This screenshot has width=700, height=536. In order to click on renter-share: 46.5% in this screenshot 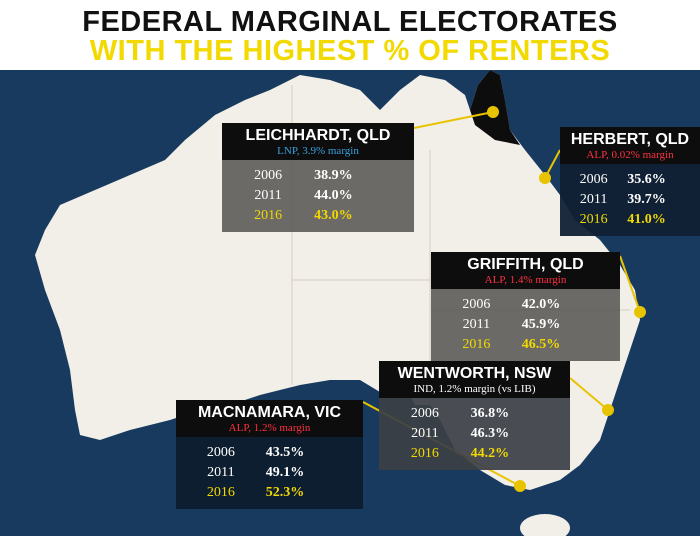, I will do `click(541, 344)`.